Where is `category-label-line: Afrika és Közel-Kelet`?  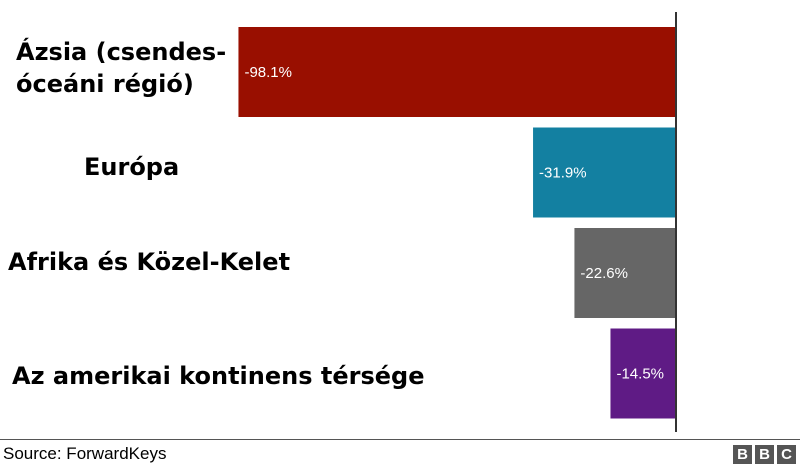 category-label-line: Afrika és Közel-Kelet is located at coordinates (149, 262).